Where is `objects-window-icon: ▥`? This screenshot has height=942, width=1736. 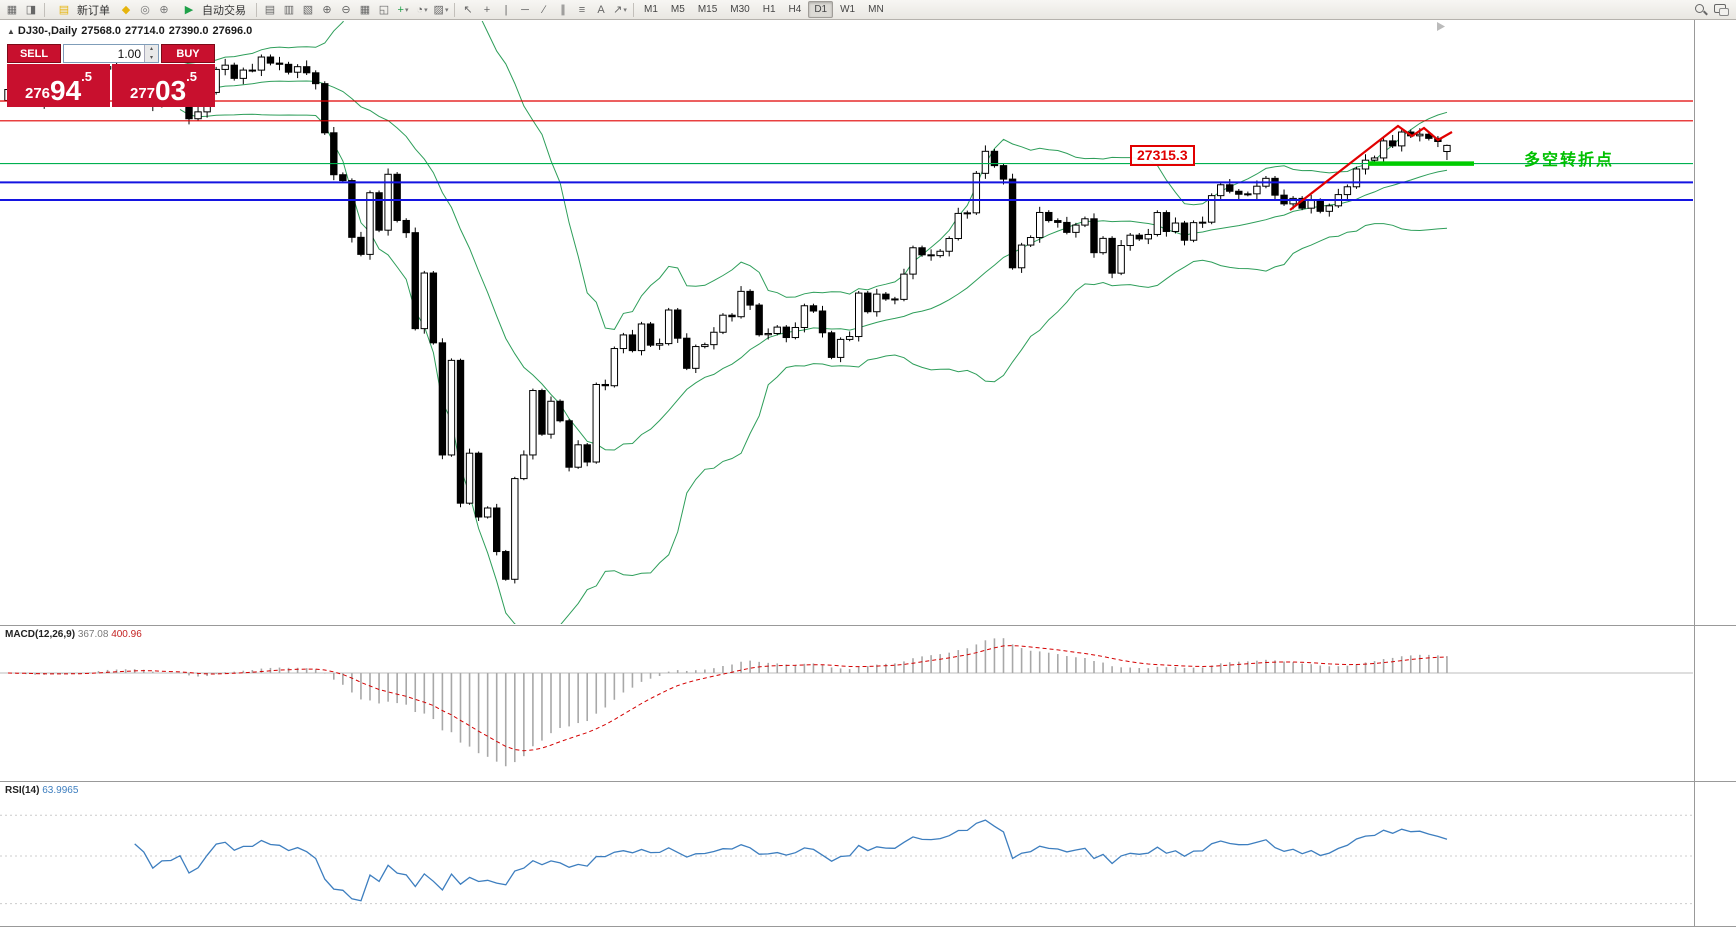 objects-window-icon: ▥ is located at coordinates (289, 10).